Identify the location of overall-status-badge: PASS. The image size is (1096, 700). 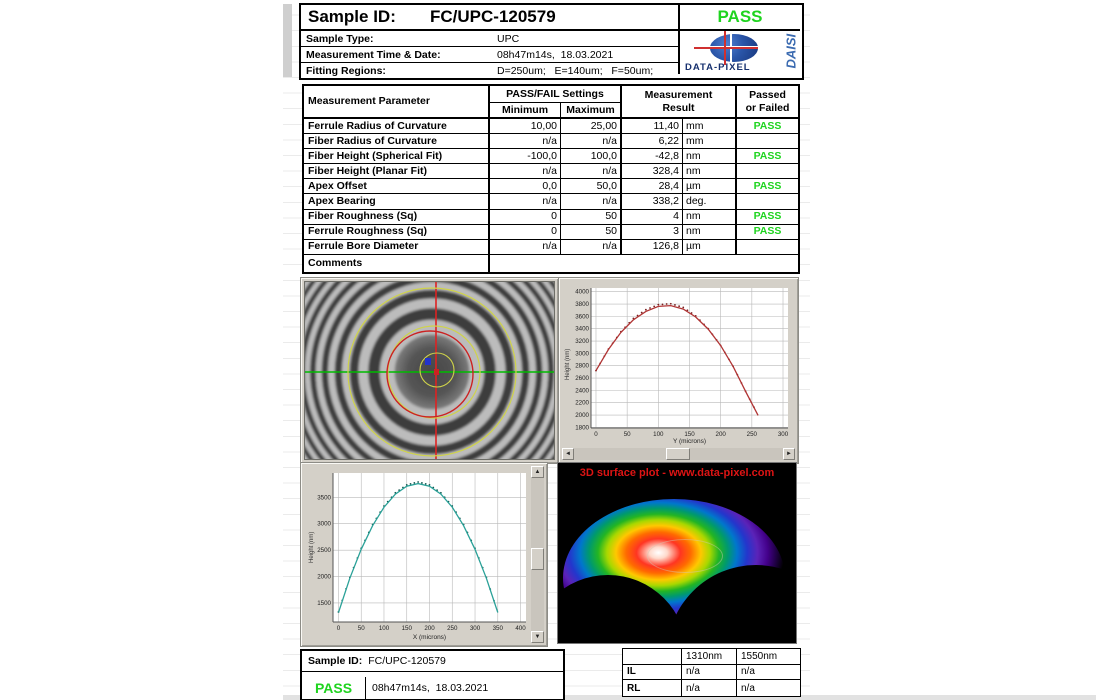
(739, 18).